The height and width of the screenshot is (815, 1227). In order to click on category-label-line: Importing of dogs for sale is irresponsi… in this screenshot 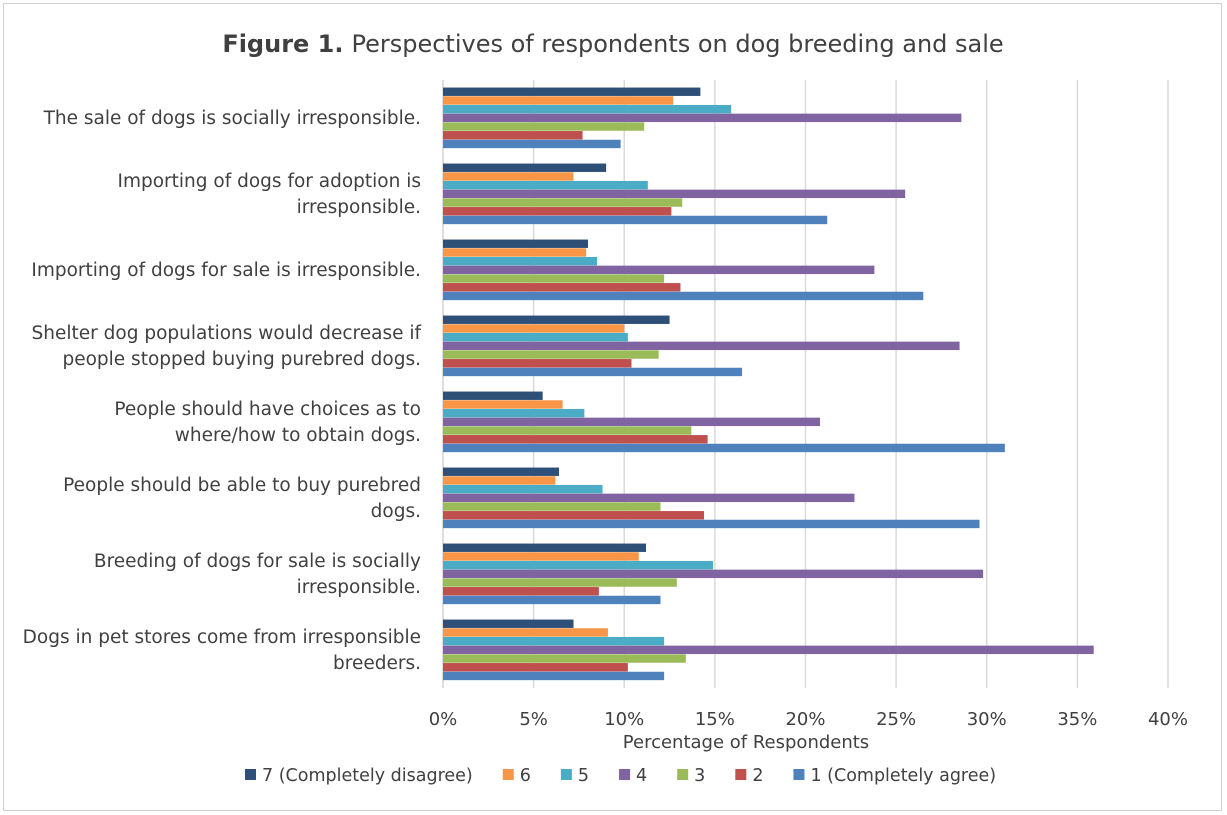, I will do `click(226, 270)`.